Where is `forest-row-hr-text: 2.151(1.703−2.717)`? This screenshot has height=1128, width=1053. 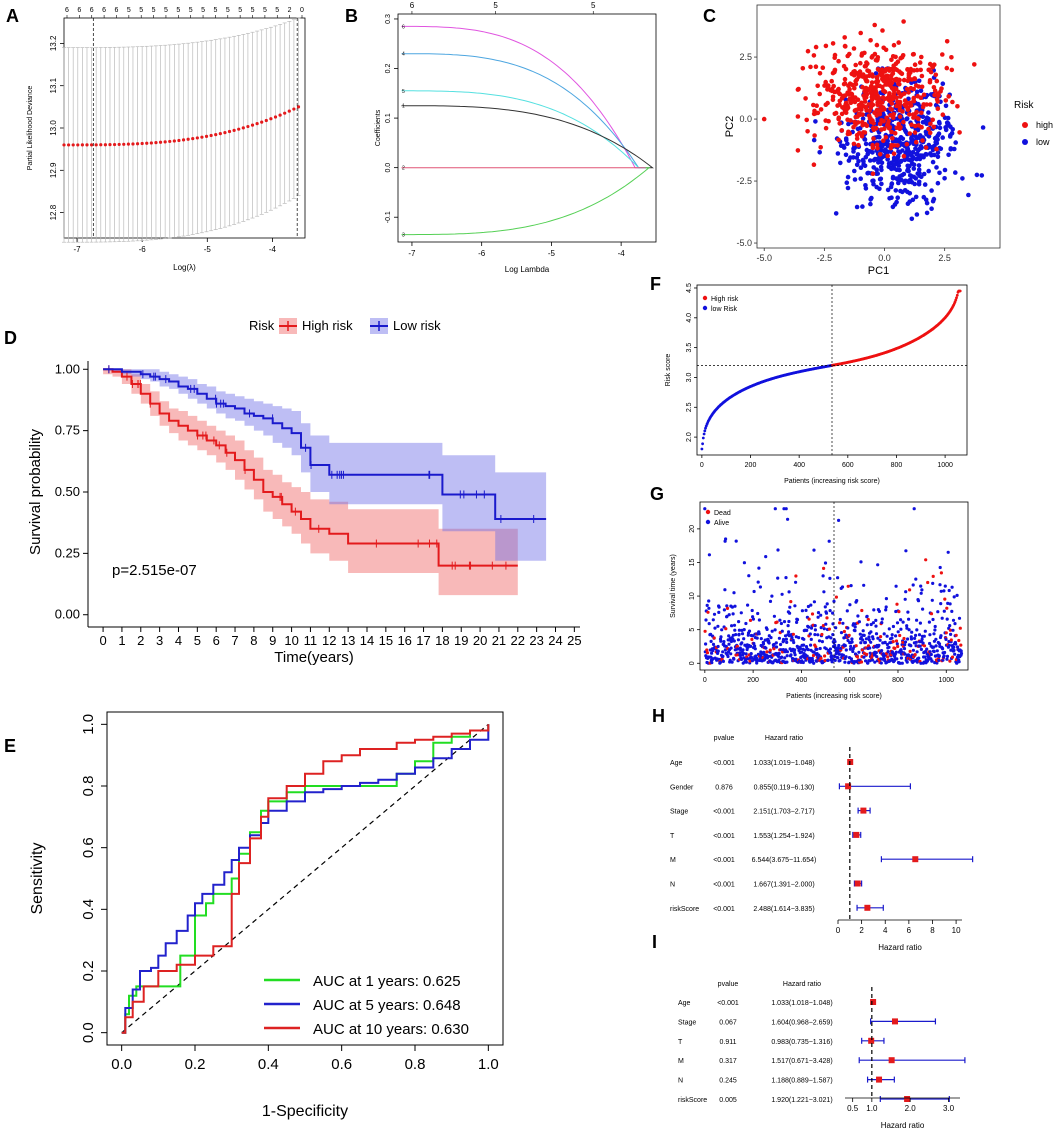
forest-row-hr-text: 2.151(1.703−2.717) is located at coordinates (783, 812).